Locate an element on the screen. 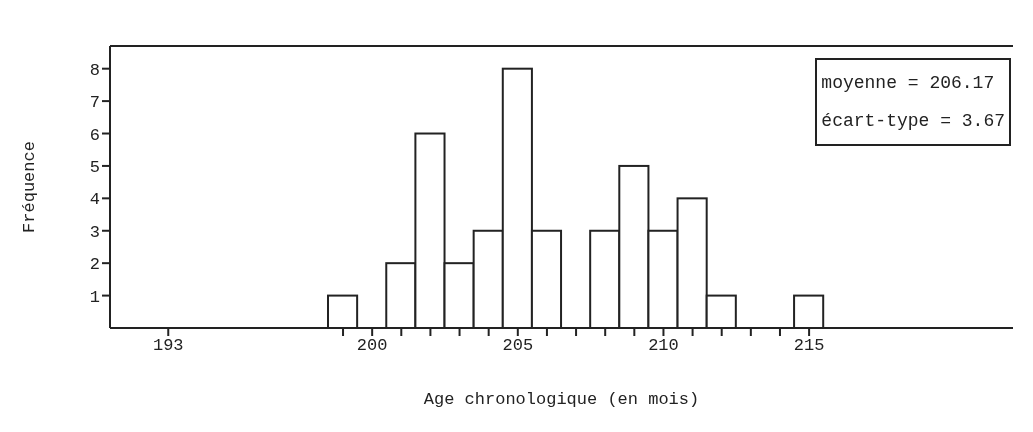  y-axis-title: Fréquence is located at coordinates (30, 187).